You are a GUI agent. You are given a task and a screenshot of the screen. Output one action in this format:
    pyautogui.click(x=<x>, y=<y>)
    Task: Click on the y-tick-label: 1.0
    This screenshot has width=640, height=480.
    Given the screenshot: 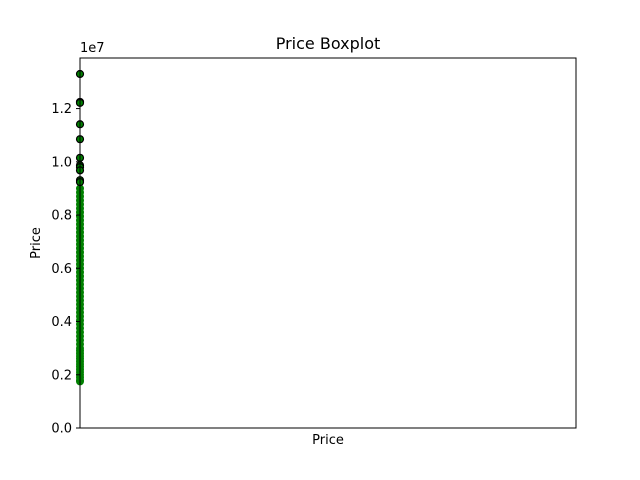 What is the action you would take?
    pyautogui.click(x=61, y=162)
    